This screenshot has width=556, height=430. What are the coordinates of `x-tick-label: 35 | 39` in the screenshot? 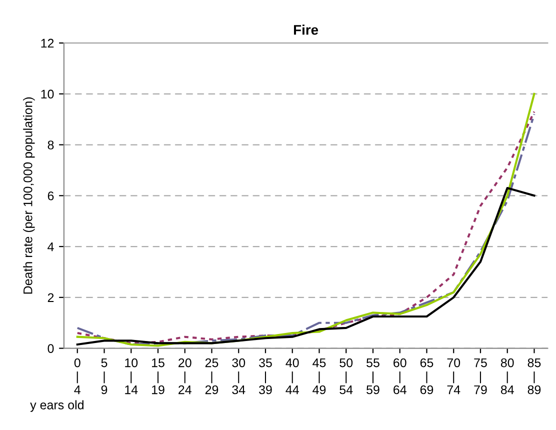 It's located at (265, 376).